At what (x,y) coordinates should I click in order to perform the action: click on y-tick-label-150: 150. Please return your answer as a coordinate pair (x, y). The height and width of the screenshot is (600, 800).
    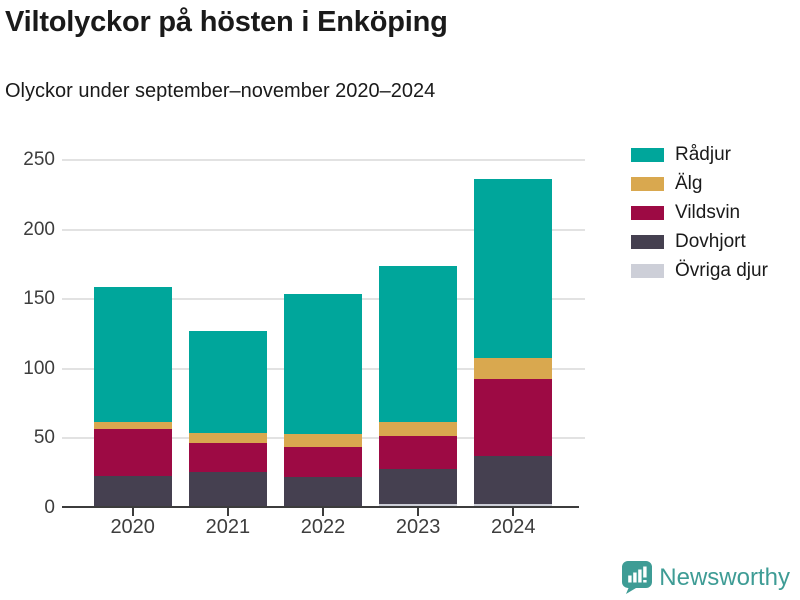
    Looking at the image, I should click on (39, 299).